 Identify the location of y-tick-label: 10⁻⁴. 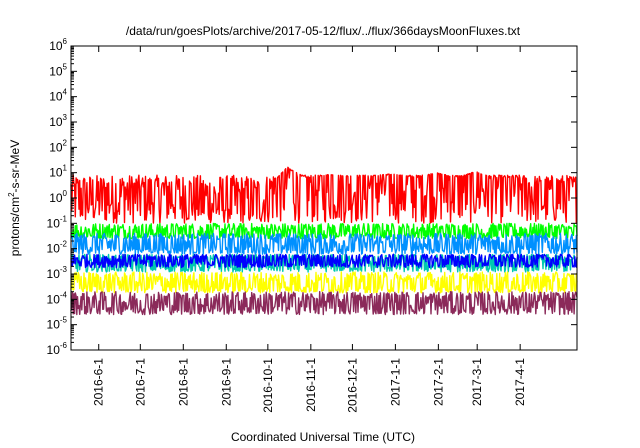
(57, 298).